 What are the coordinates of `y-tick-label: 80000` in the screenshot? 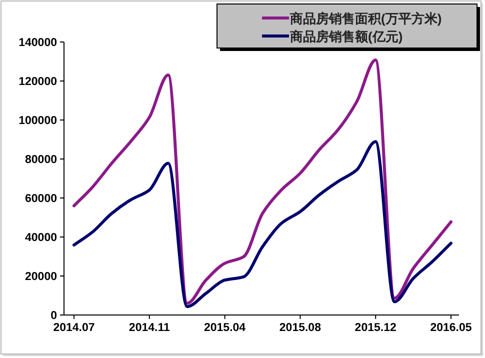 It's located at (41, 160).